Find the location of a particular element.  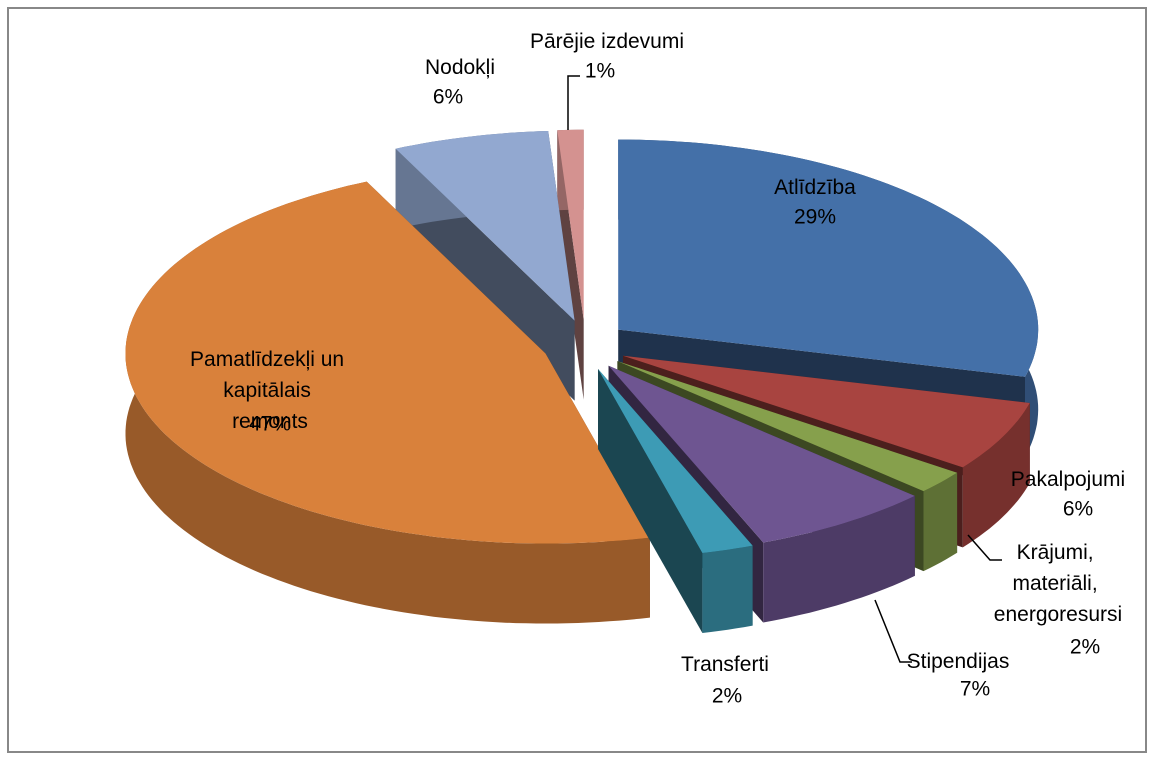

value-label: 7% is located at coordinates (975, 689).